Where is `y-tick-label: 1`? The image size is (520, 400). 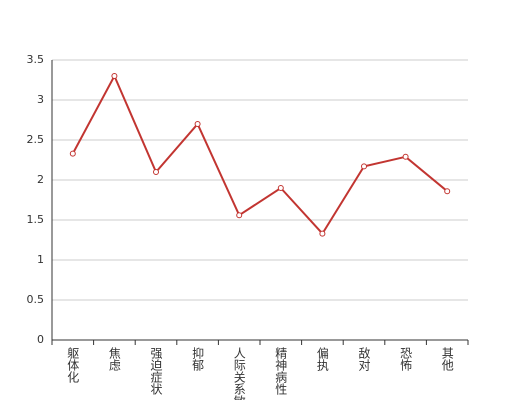 y-tick-label: 1 is located at coordinates (40, 259).